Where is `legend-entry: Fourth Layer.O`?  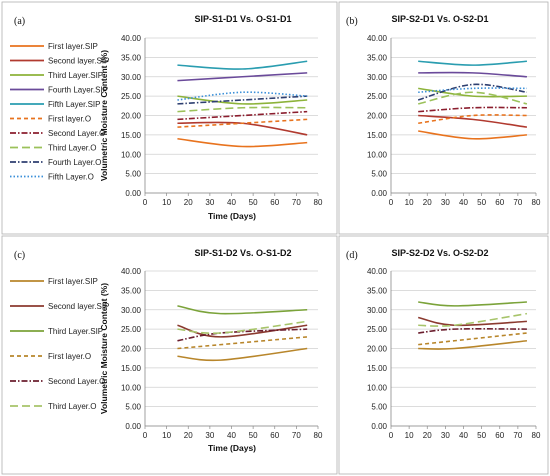
legend-entry: Fourth Layer.O is located at coordinates (74, 162).